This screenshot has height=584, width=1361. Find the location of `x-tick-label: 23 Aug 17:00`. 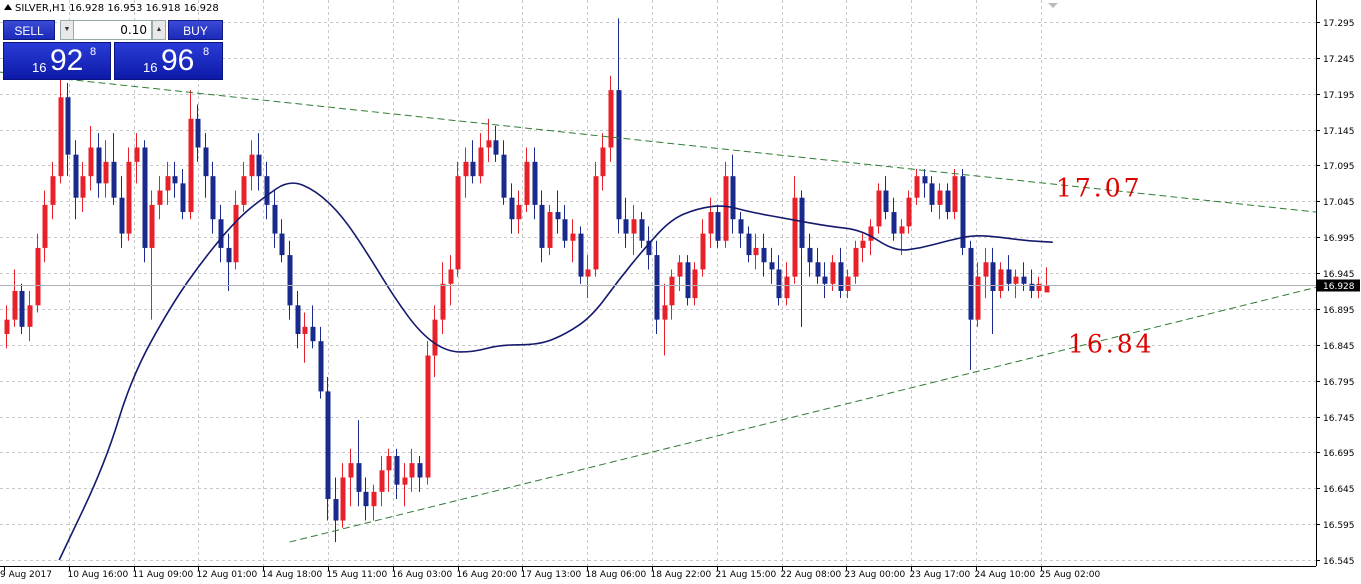

x-tick-label: 23 Aug 17:00 is located at coordinates (940, 575).